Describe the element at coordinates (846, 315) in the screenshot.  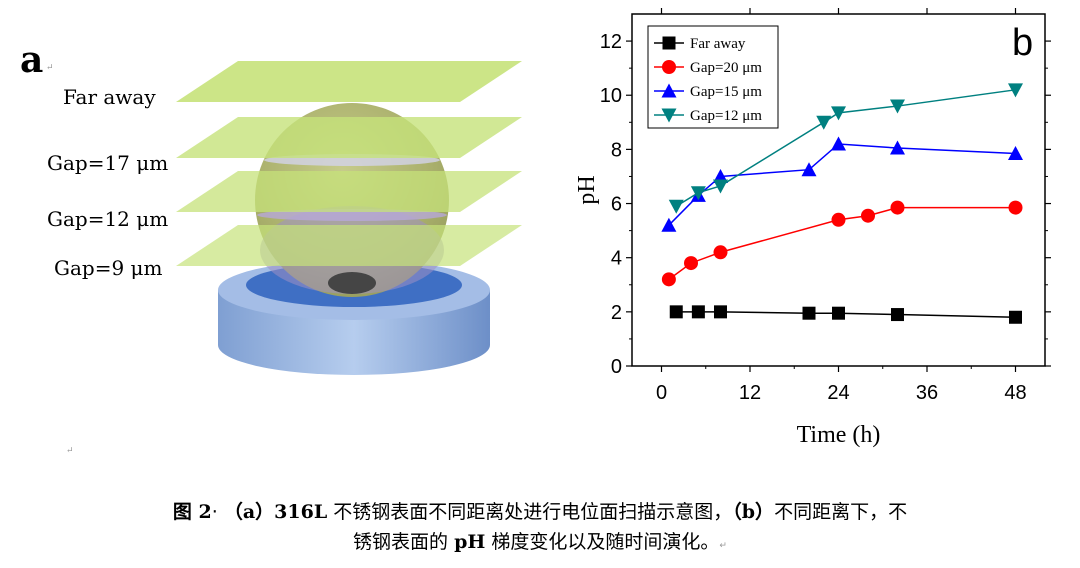
I see `series-line` at that location.